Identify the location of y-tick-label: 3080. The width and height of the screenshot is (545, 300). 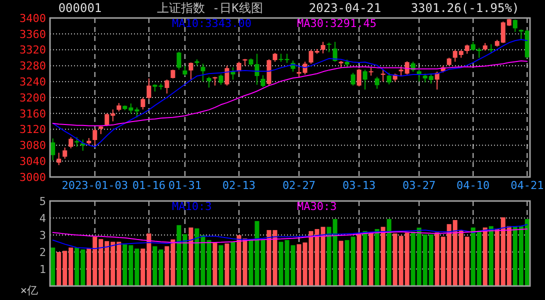
(33, 145).